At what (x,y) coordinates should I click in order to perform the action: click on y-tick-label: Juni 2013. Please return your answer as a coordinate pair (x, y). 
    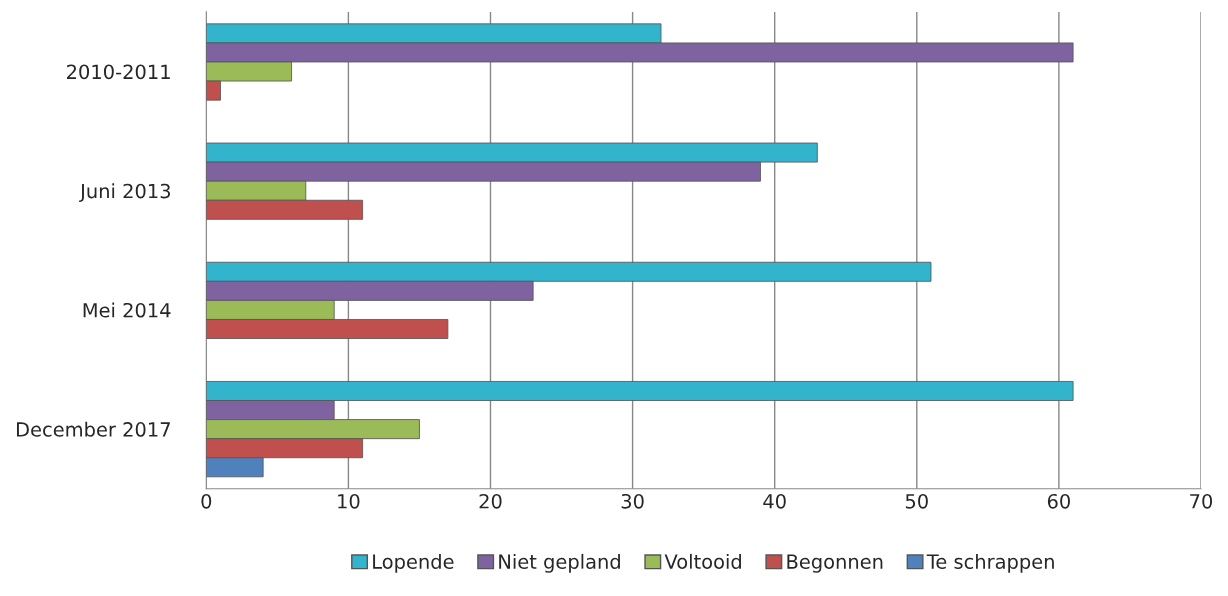
    Looking at the image, I should click on (125, 192).